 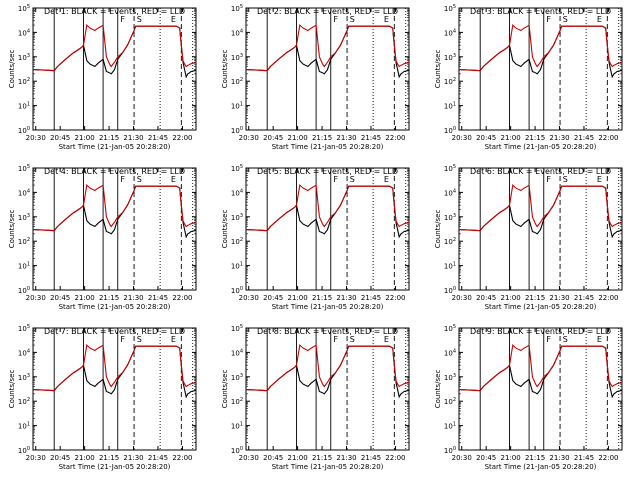 I want to click on plot-title: Det 2: BLACK = Events, RED = LLD, so click(x=327, y=11).